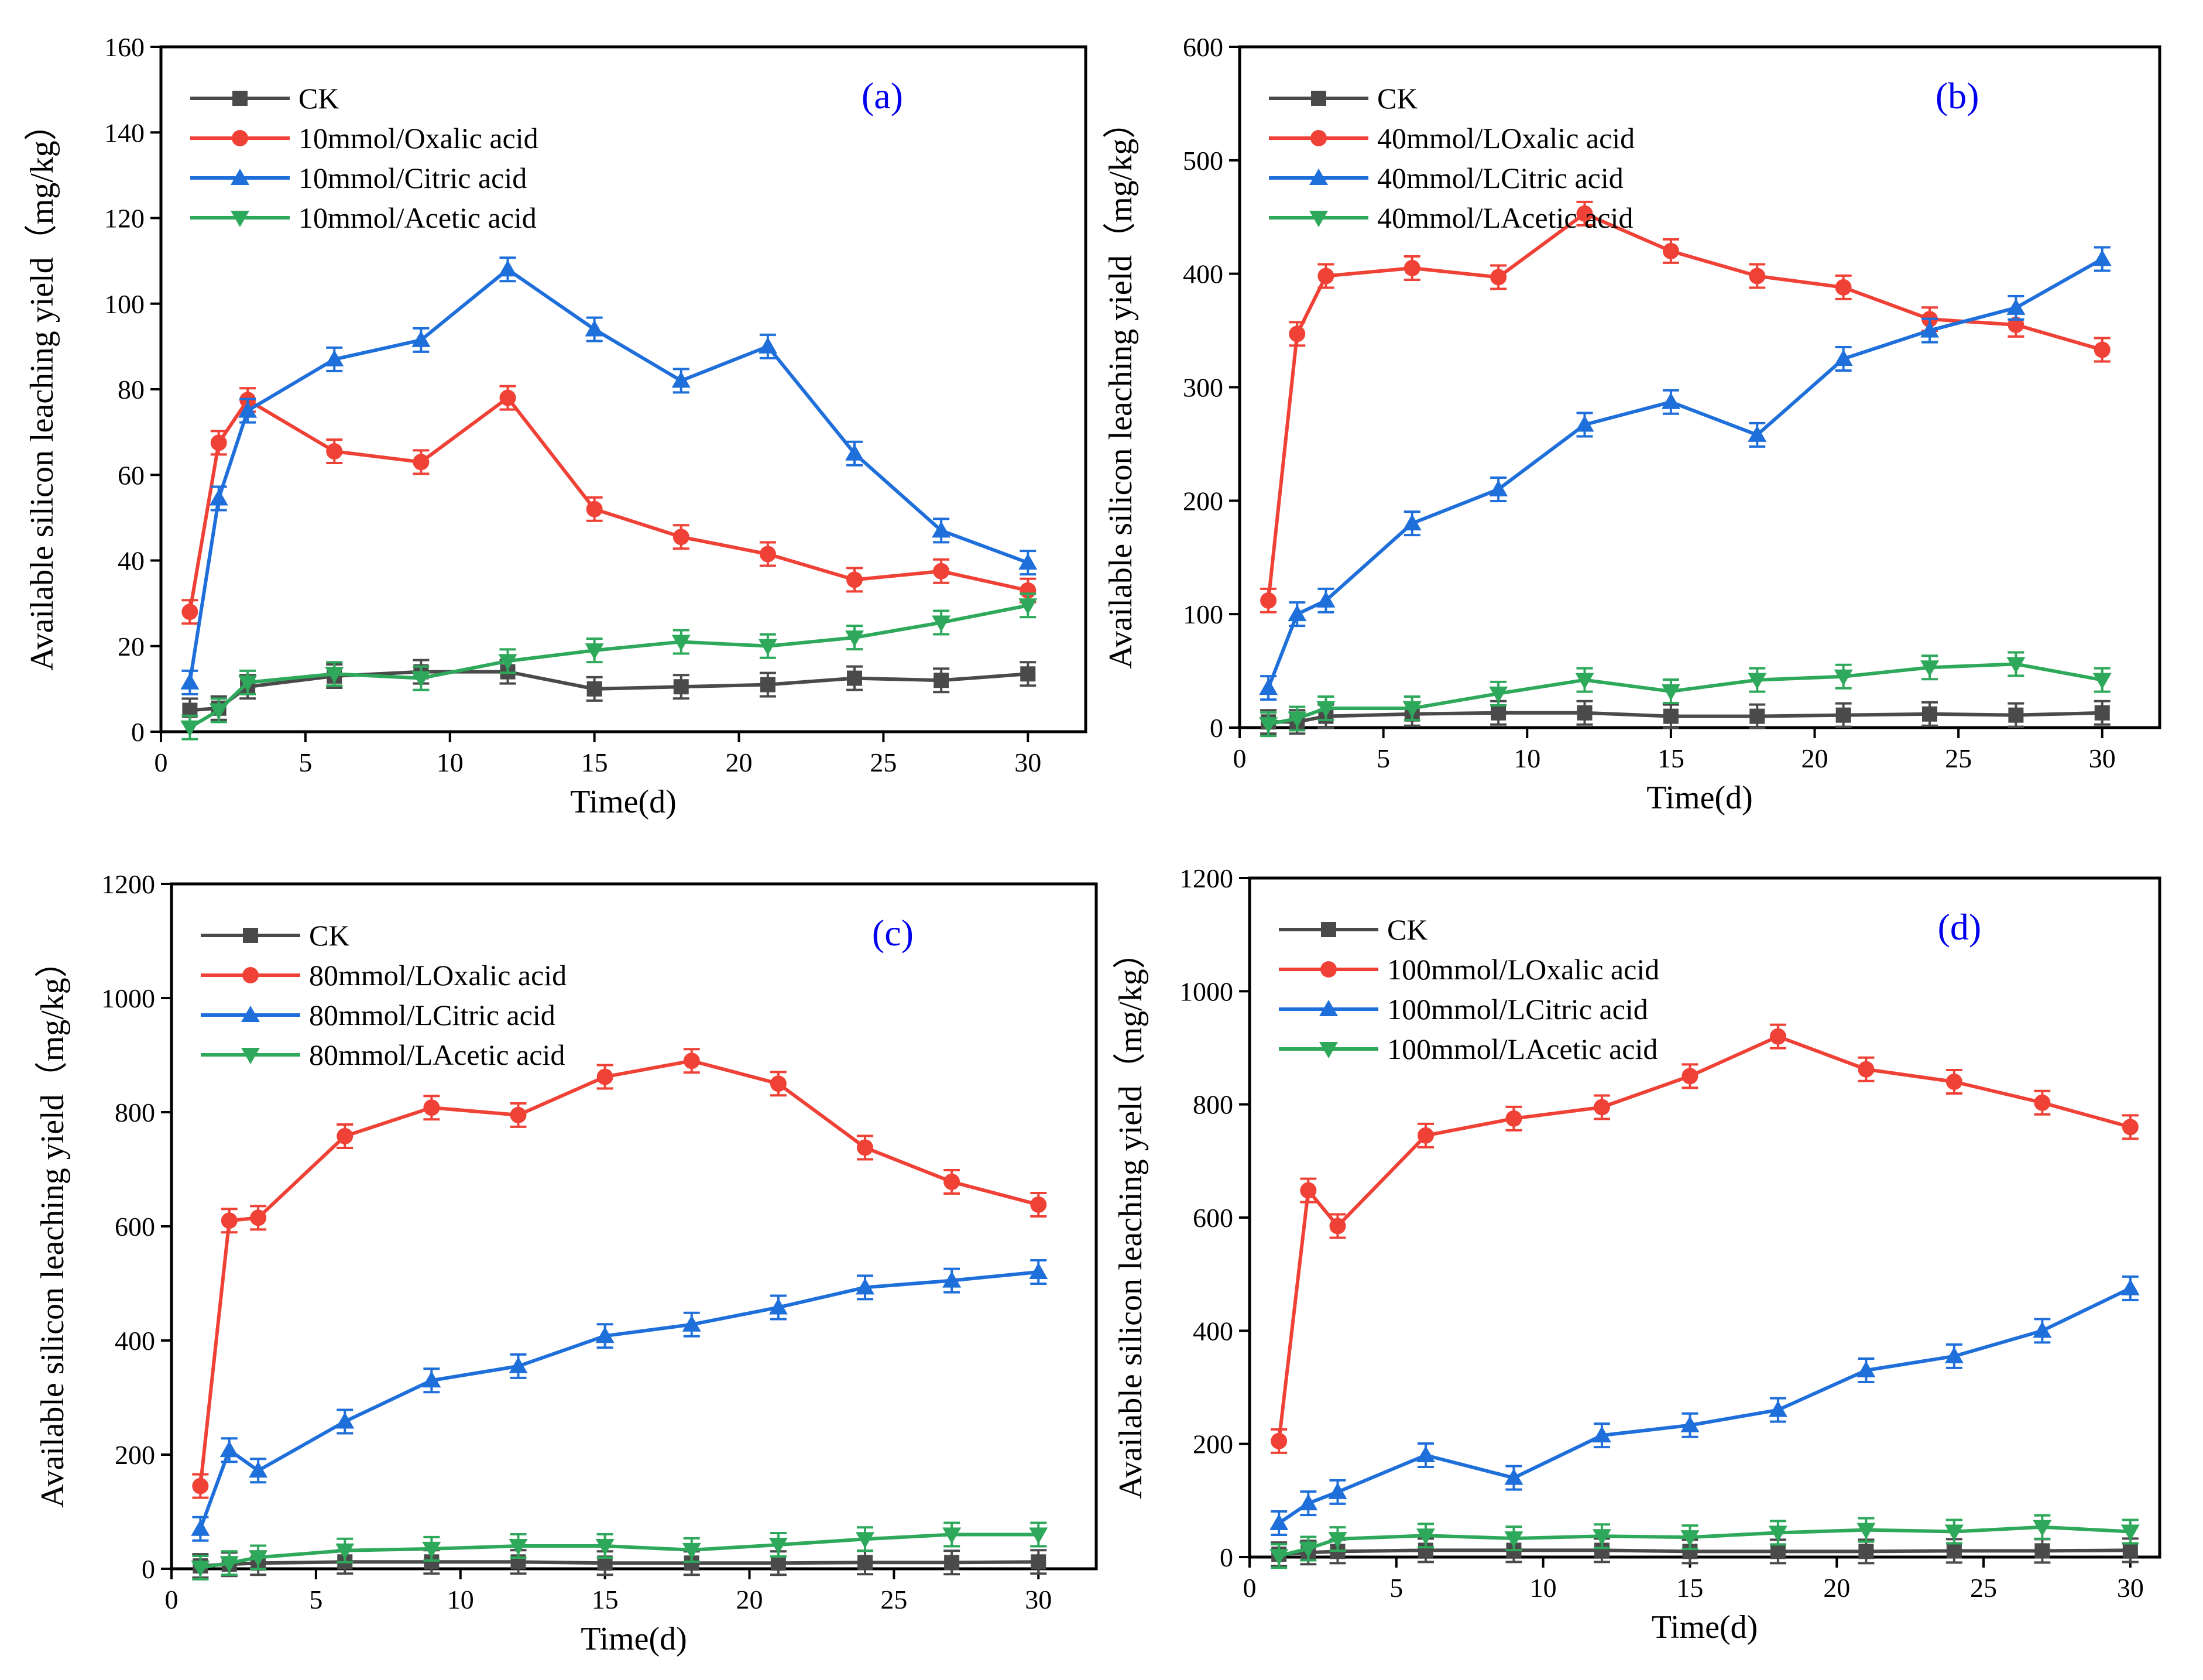  I want to click on legend-label-acetic: 10mmol/Acetic acid, so click(417, 217).